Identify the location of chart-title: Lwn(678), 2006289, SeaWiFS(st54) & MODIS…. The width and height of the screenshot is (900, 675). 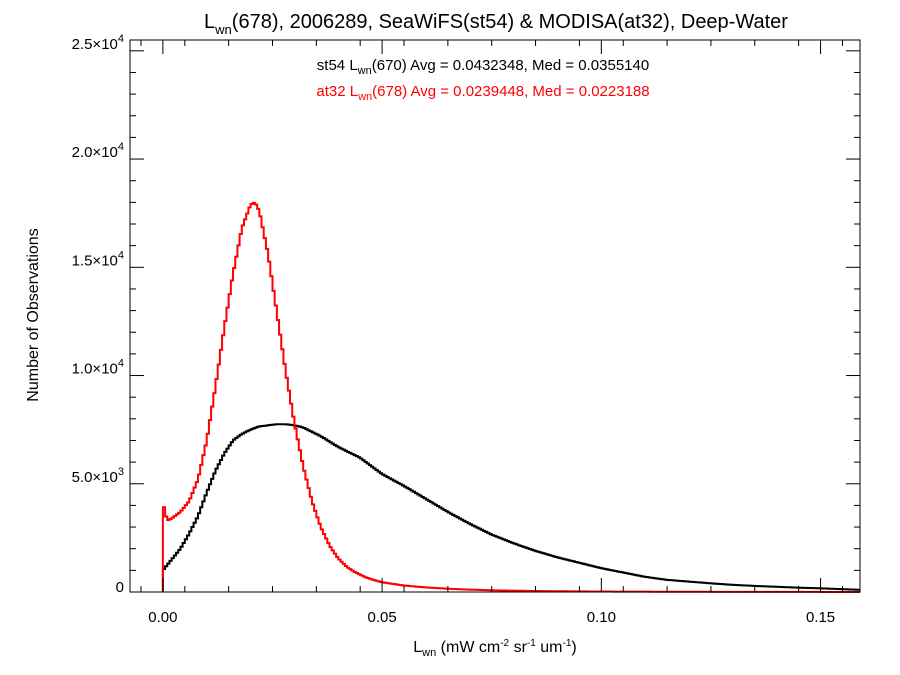
(496, 24).